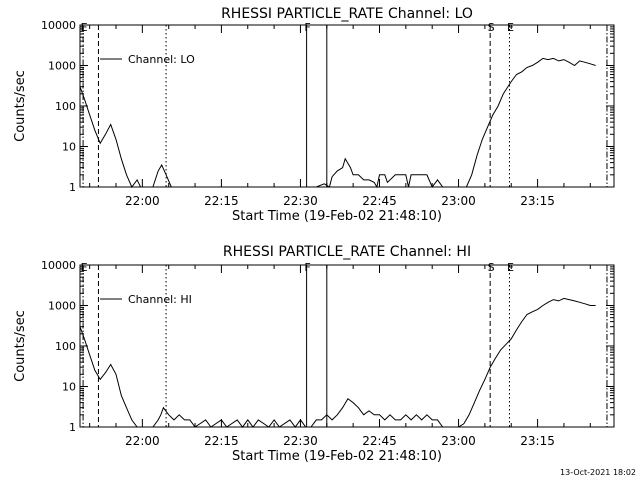  I want to click on legend-label: Channel: LO, so click(161, 59).